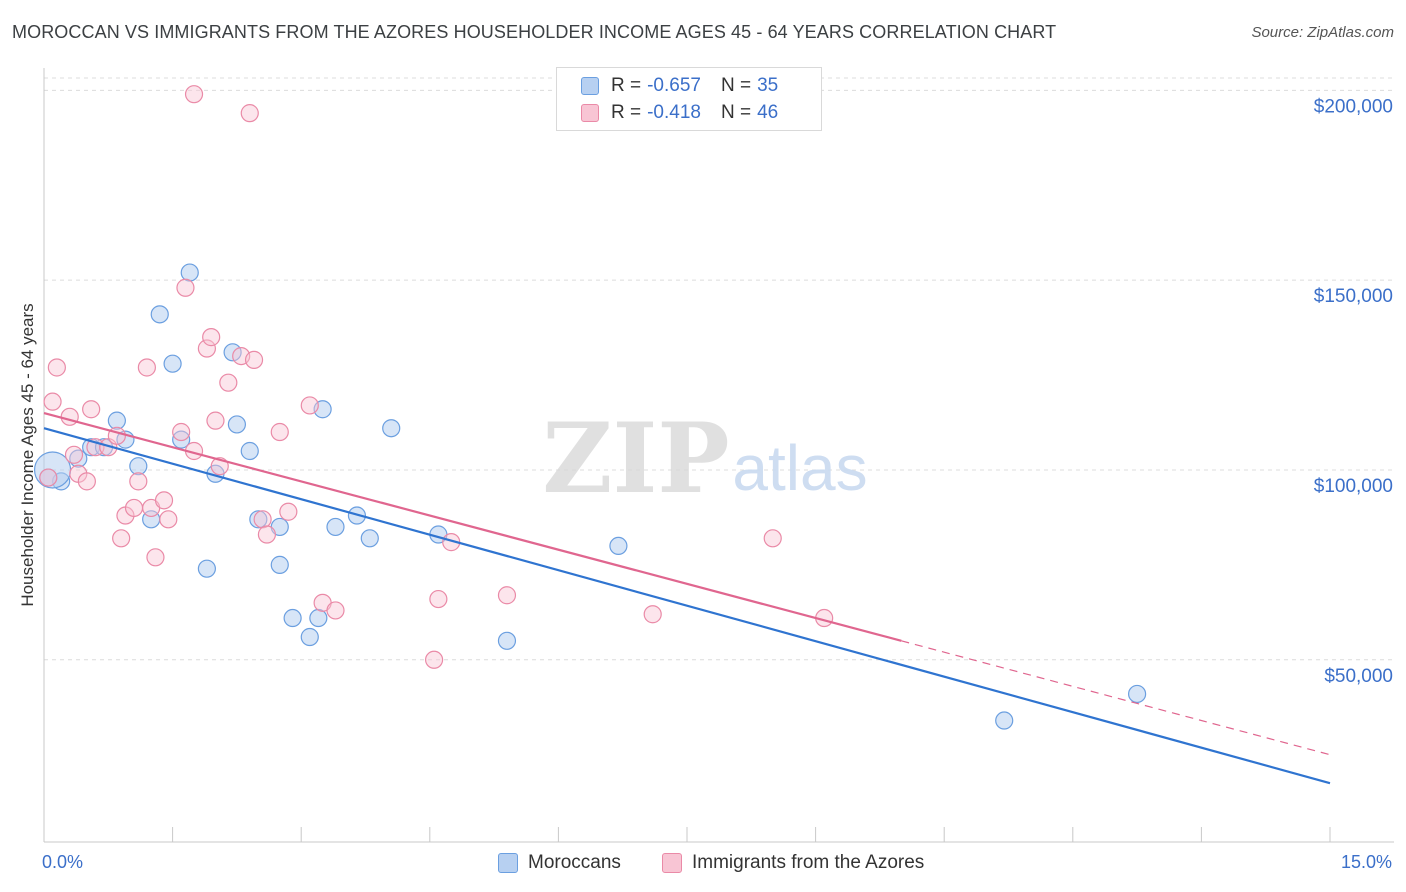  I want to click on y-tick-label: $200,000, so click(1353, 106).